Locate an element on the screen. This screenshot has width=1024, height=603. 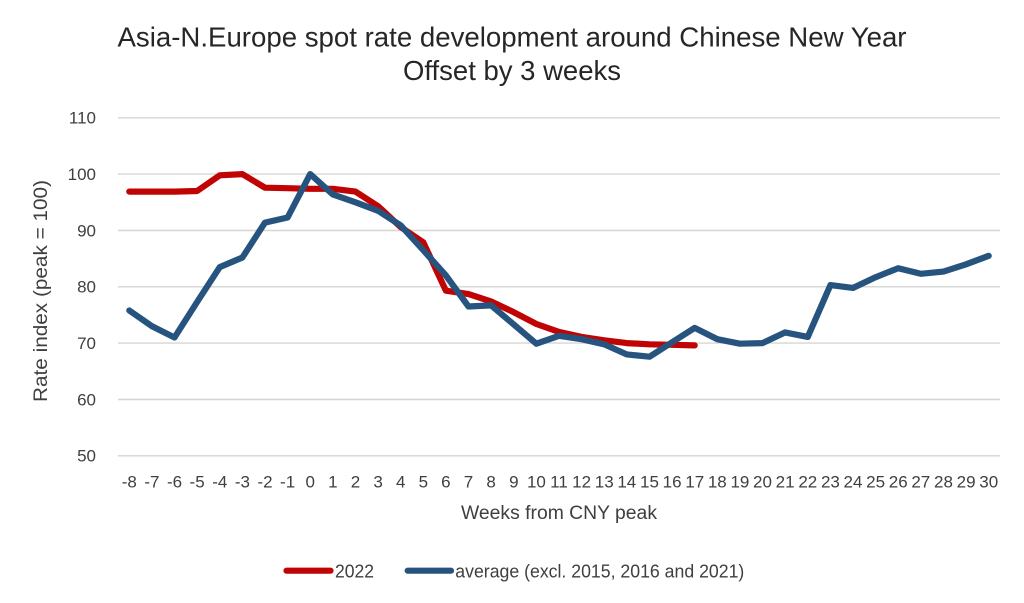
svg-text: 22 is located at coordinates (807, 481).